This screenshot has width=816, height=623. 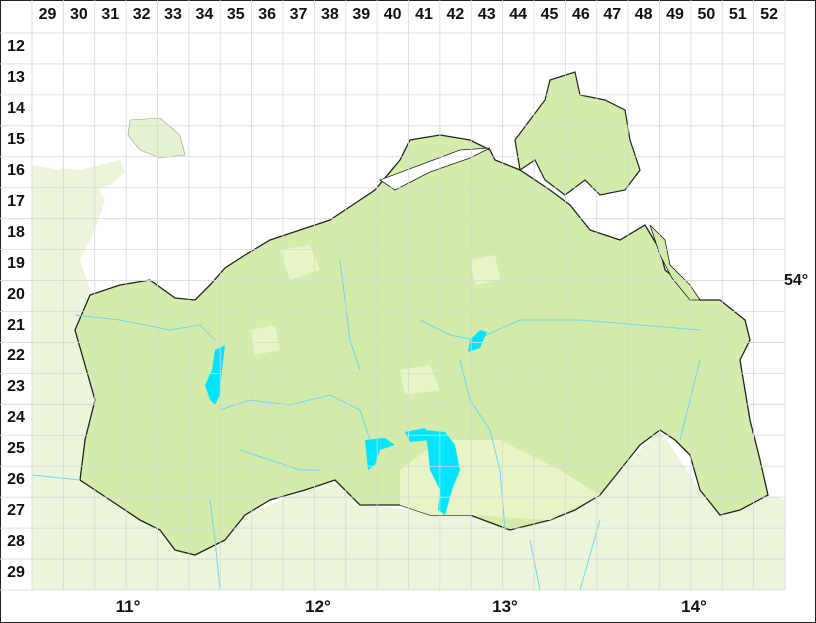 What do you see at coordinates (442, 472) in the screenshot?
I see `lake-mueritz` at bounding box center [442, 472].